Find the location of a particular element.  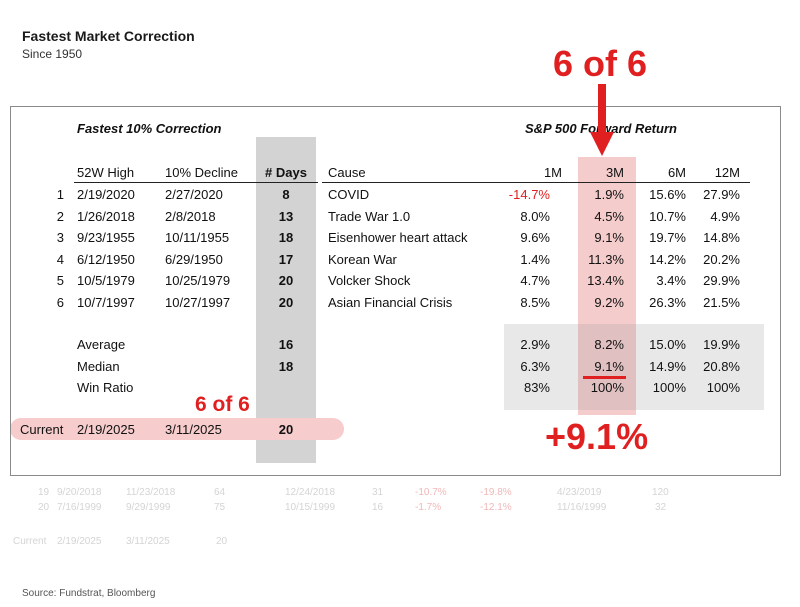

row-1m-return: 9.6% is located at coordinates (535, 237).